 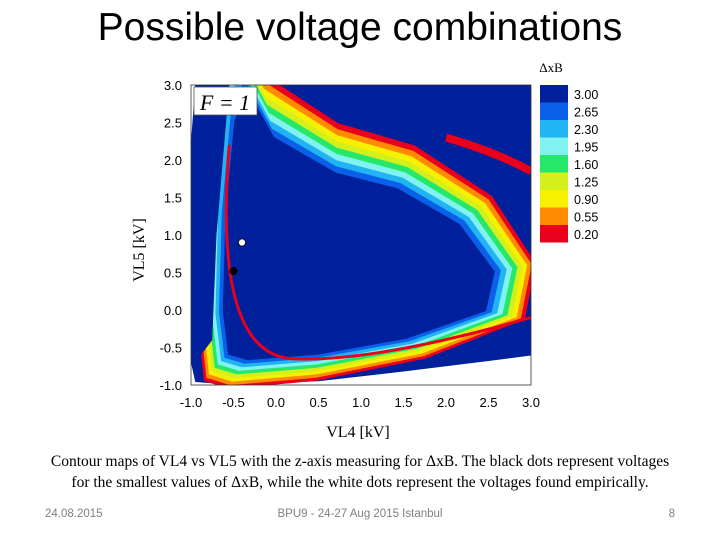 I want to click on y-tick-labels: 3.0 2.5 2.0 1.5 1.0 0.5 0.0 -0.5 -1.0, so click(x=171, y=235).